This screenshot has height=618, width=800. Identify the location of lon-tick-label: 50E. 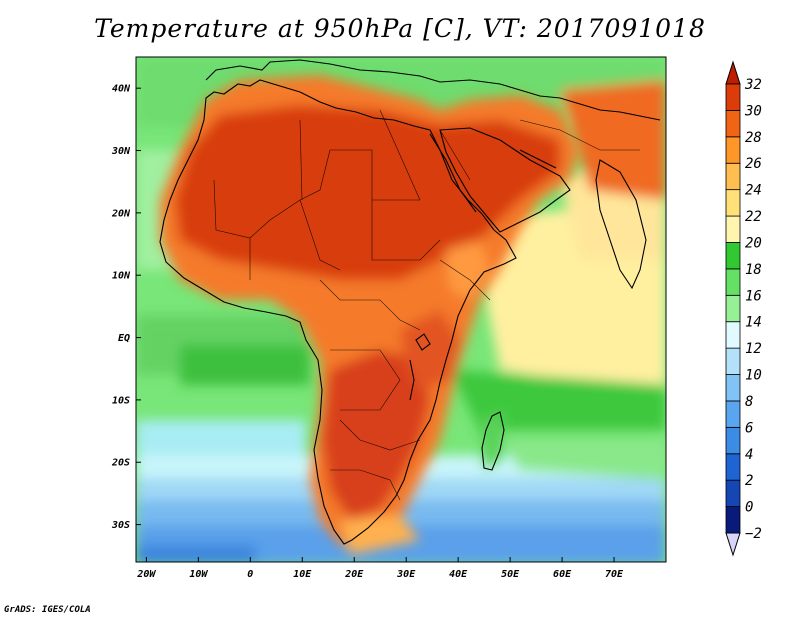
(510, 574).